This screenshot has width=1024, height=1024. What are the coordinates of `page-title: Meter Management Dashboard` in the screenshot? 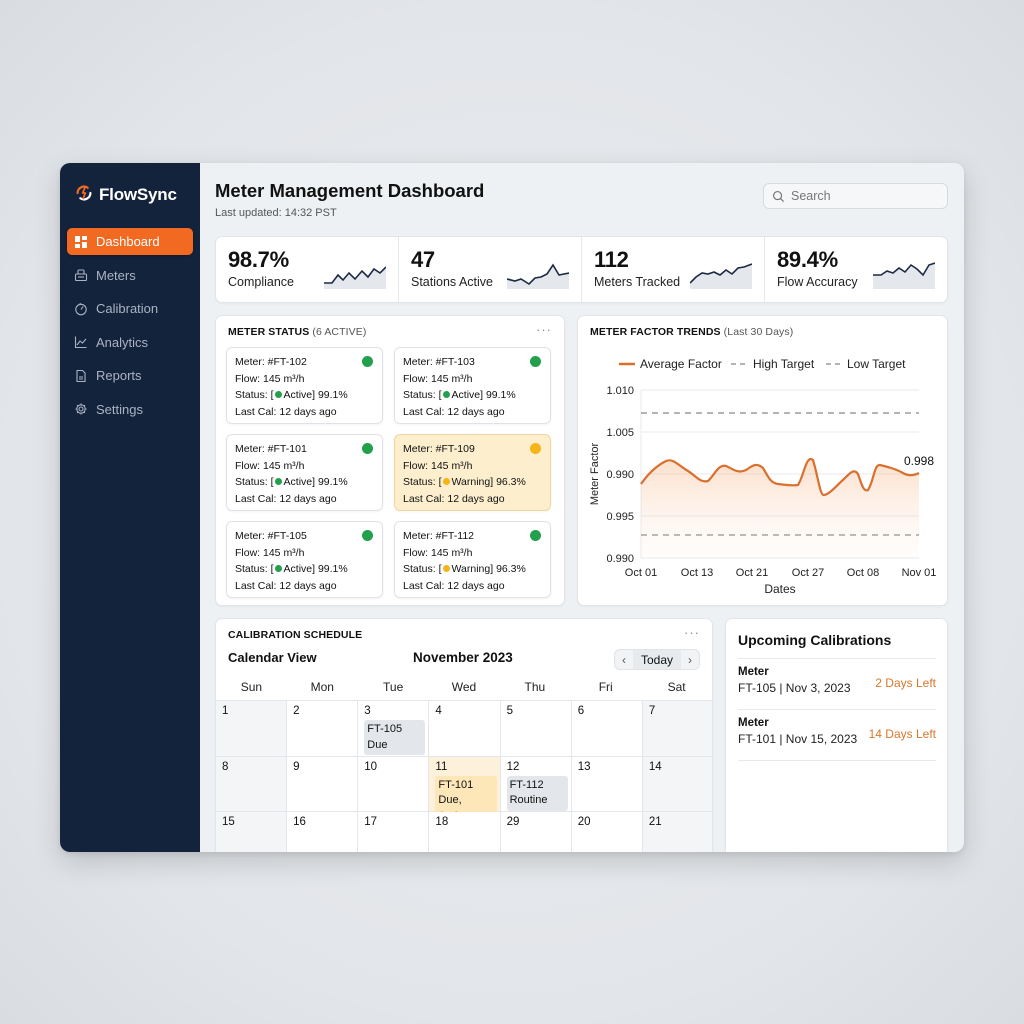 It's located at (350, 190).